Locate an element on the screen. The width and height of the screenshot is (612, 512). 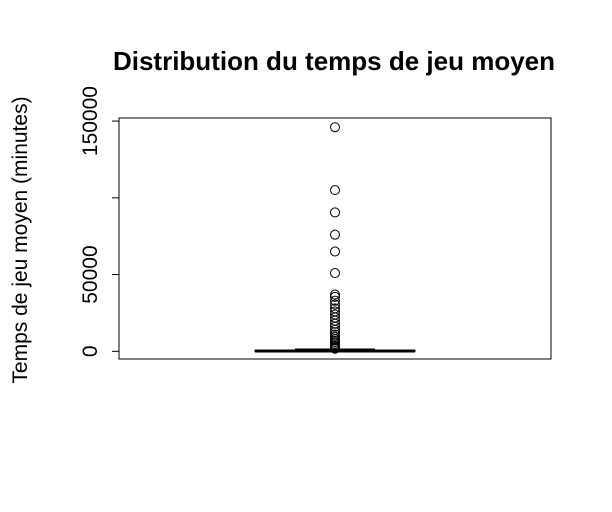
y-axis: 0 50000 150000 is located at coordinates (99, 221).